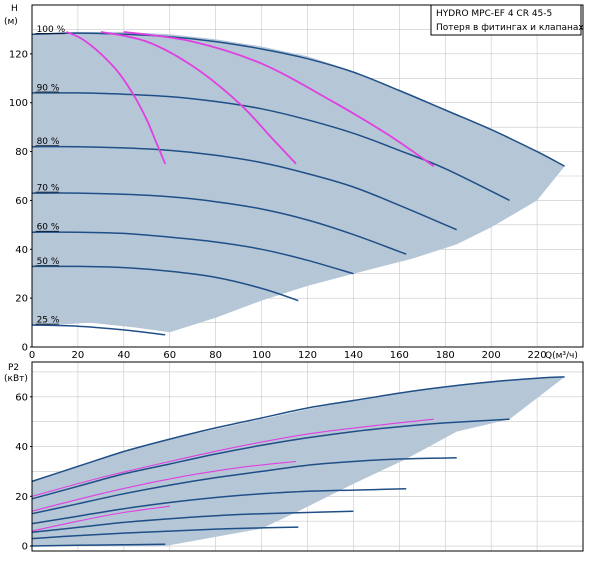  What do you see at coordinates (78, 355) in the screenshot?
I see `x-tick-label: 20` at bounding box center [78, 355].